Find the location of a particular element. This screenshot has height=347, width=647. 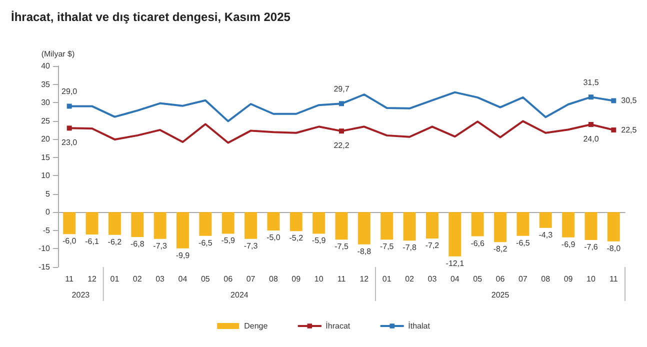

data-label: -6,2 is located at coordinates (115, 241).